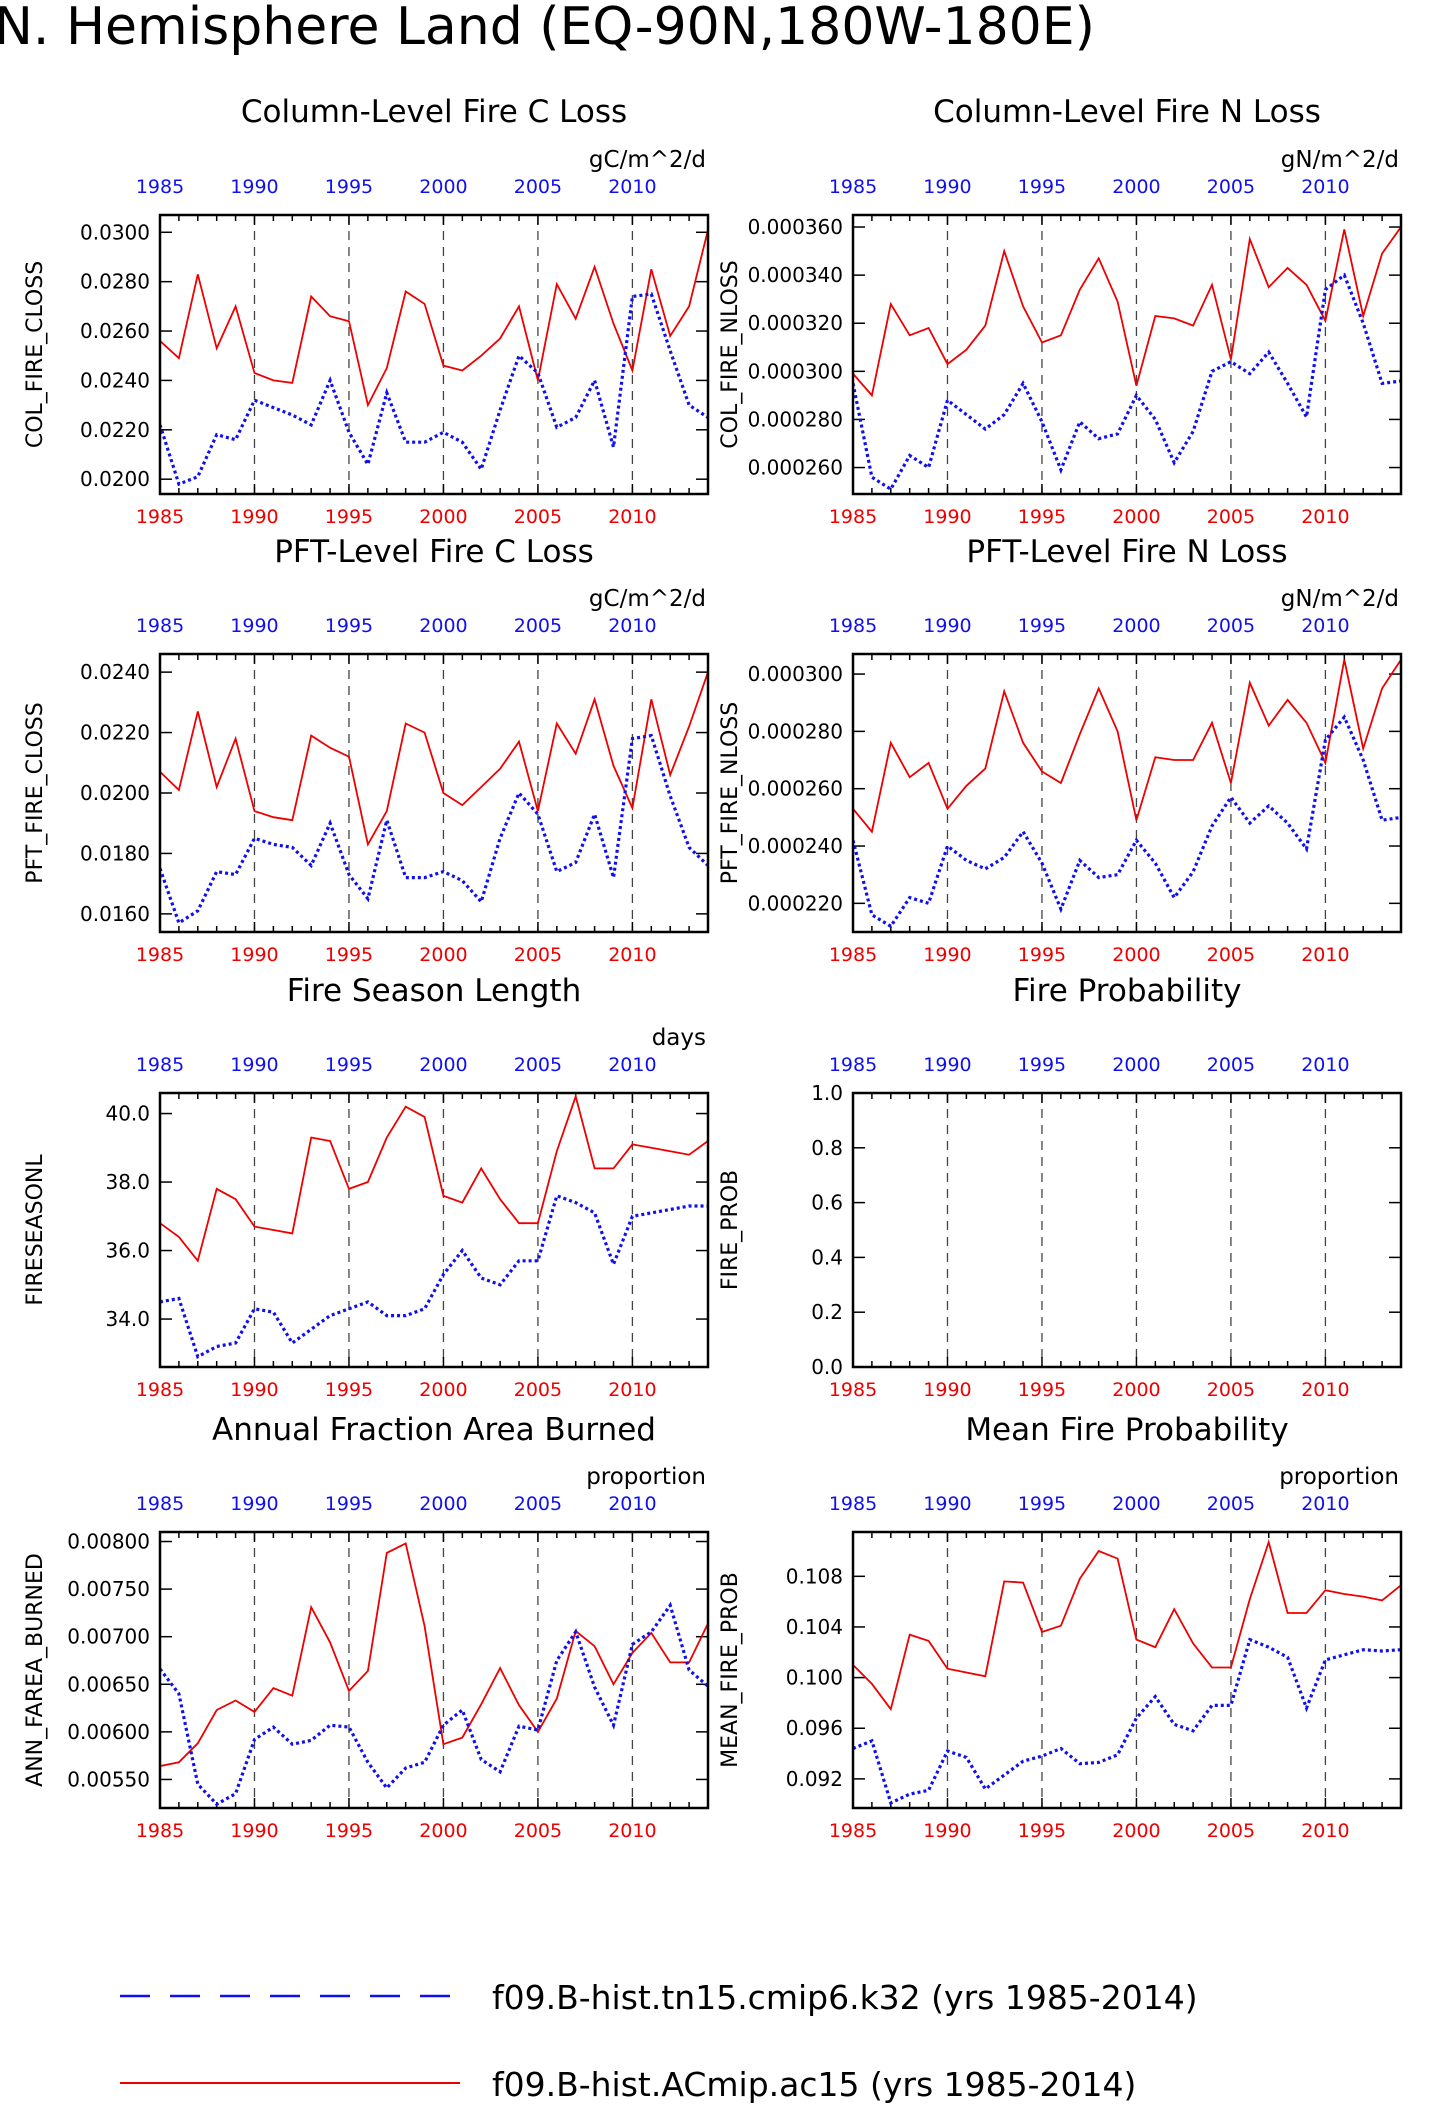 This screenshot has width=1434, height=2119. I want to click on y-axis-label: COL_FIRE_CLOSS, so click(35, 354).